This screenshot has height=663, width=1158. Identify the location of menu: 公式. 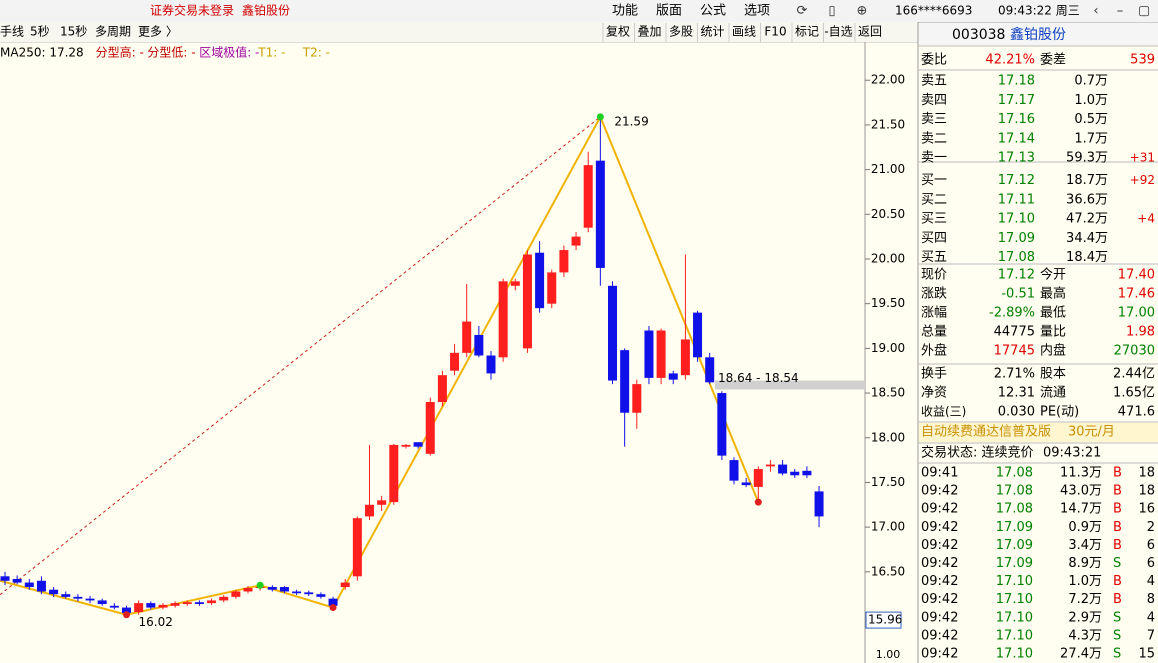
(713, 11).